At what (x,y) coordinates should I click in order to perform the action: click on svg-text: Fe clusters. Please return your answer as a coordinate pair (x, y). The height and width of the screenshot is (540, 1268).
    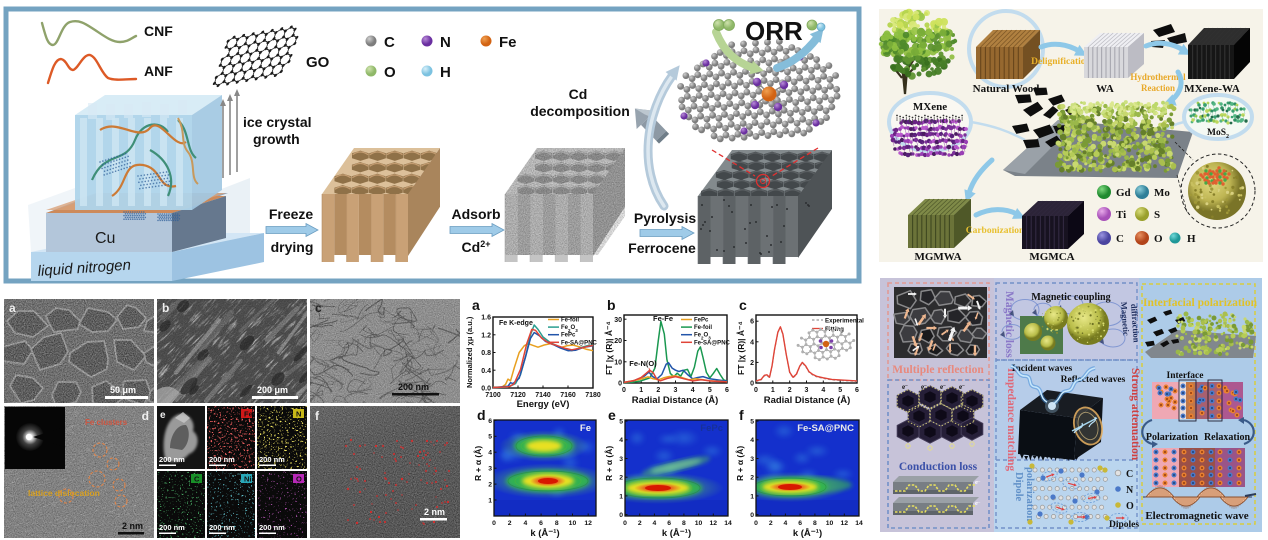
    Looking at the image, I should click on (106, 422).